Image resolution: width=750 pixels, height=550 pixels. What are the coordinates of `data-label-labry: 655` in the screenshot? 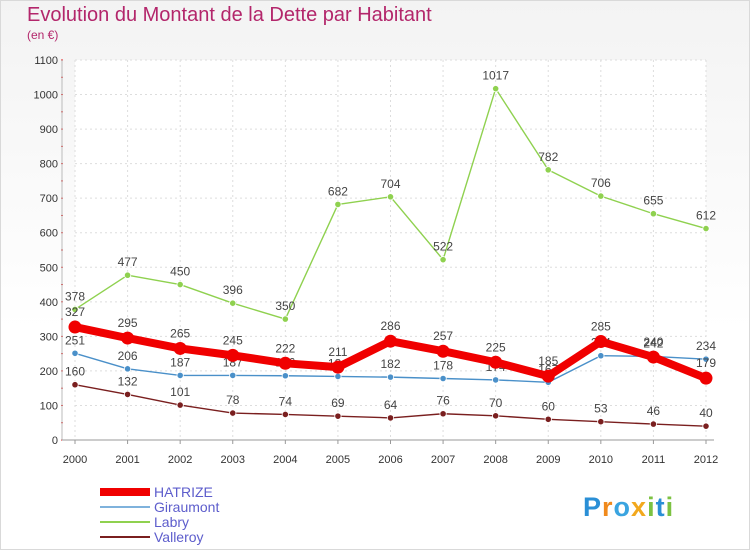 It's located at (653, 201).